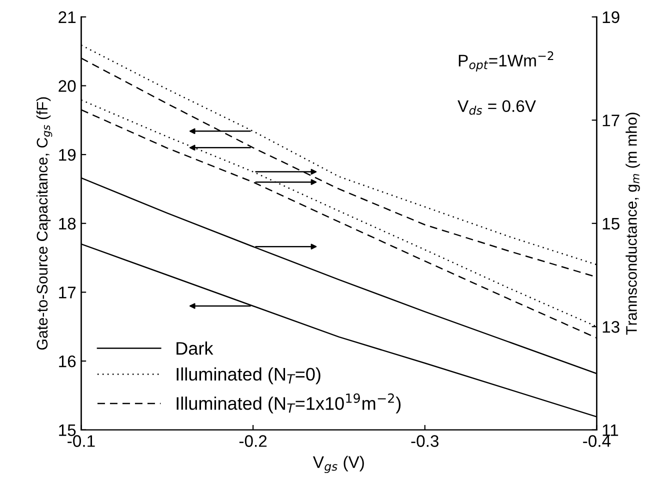  Describe the element at coordinates (67, 292) in the screenshot. I see `y-tick-label: 17` at that location.